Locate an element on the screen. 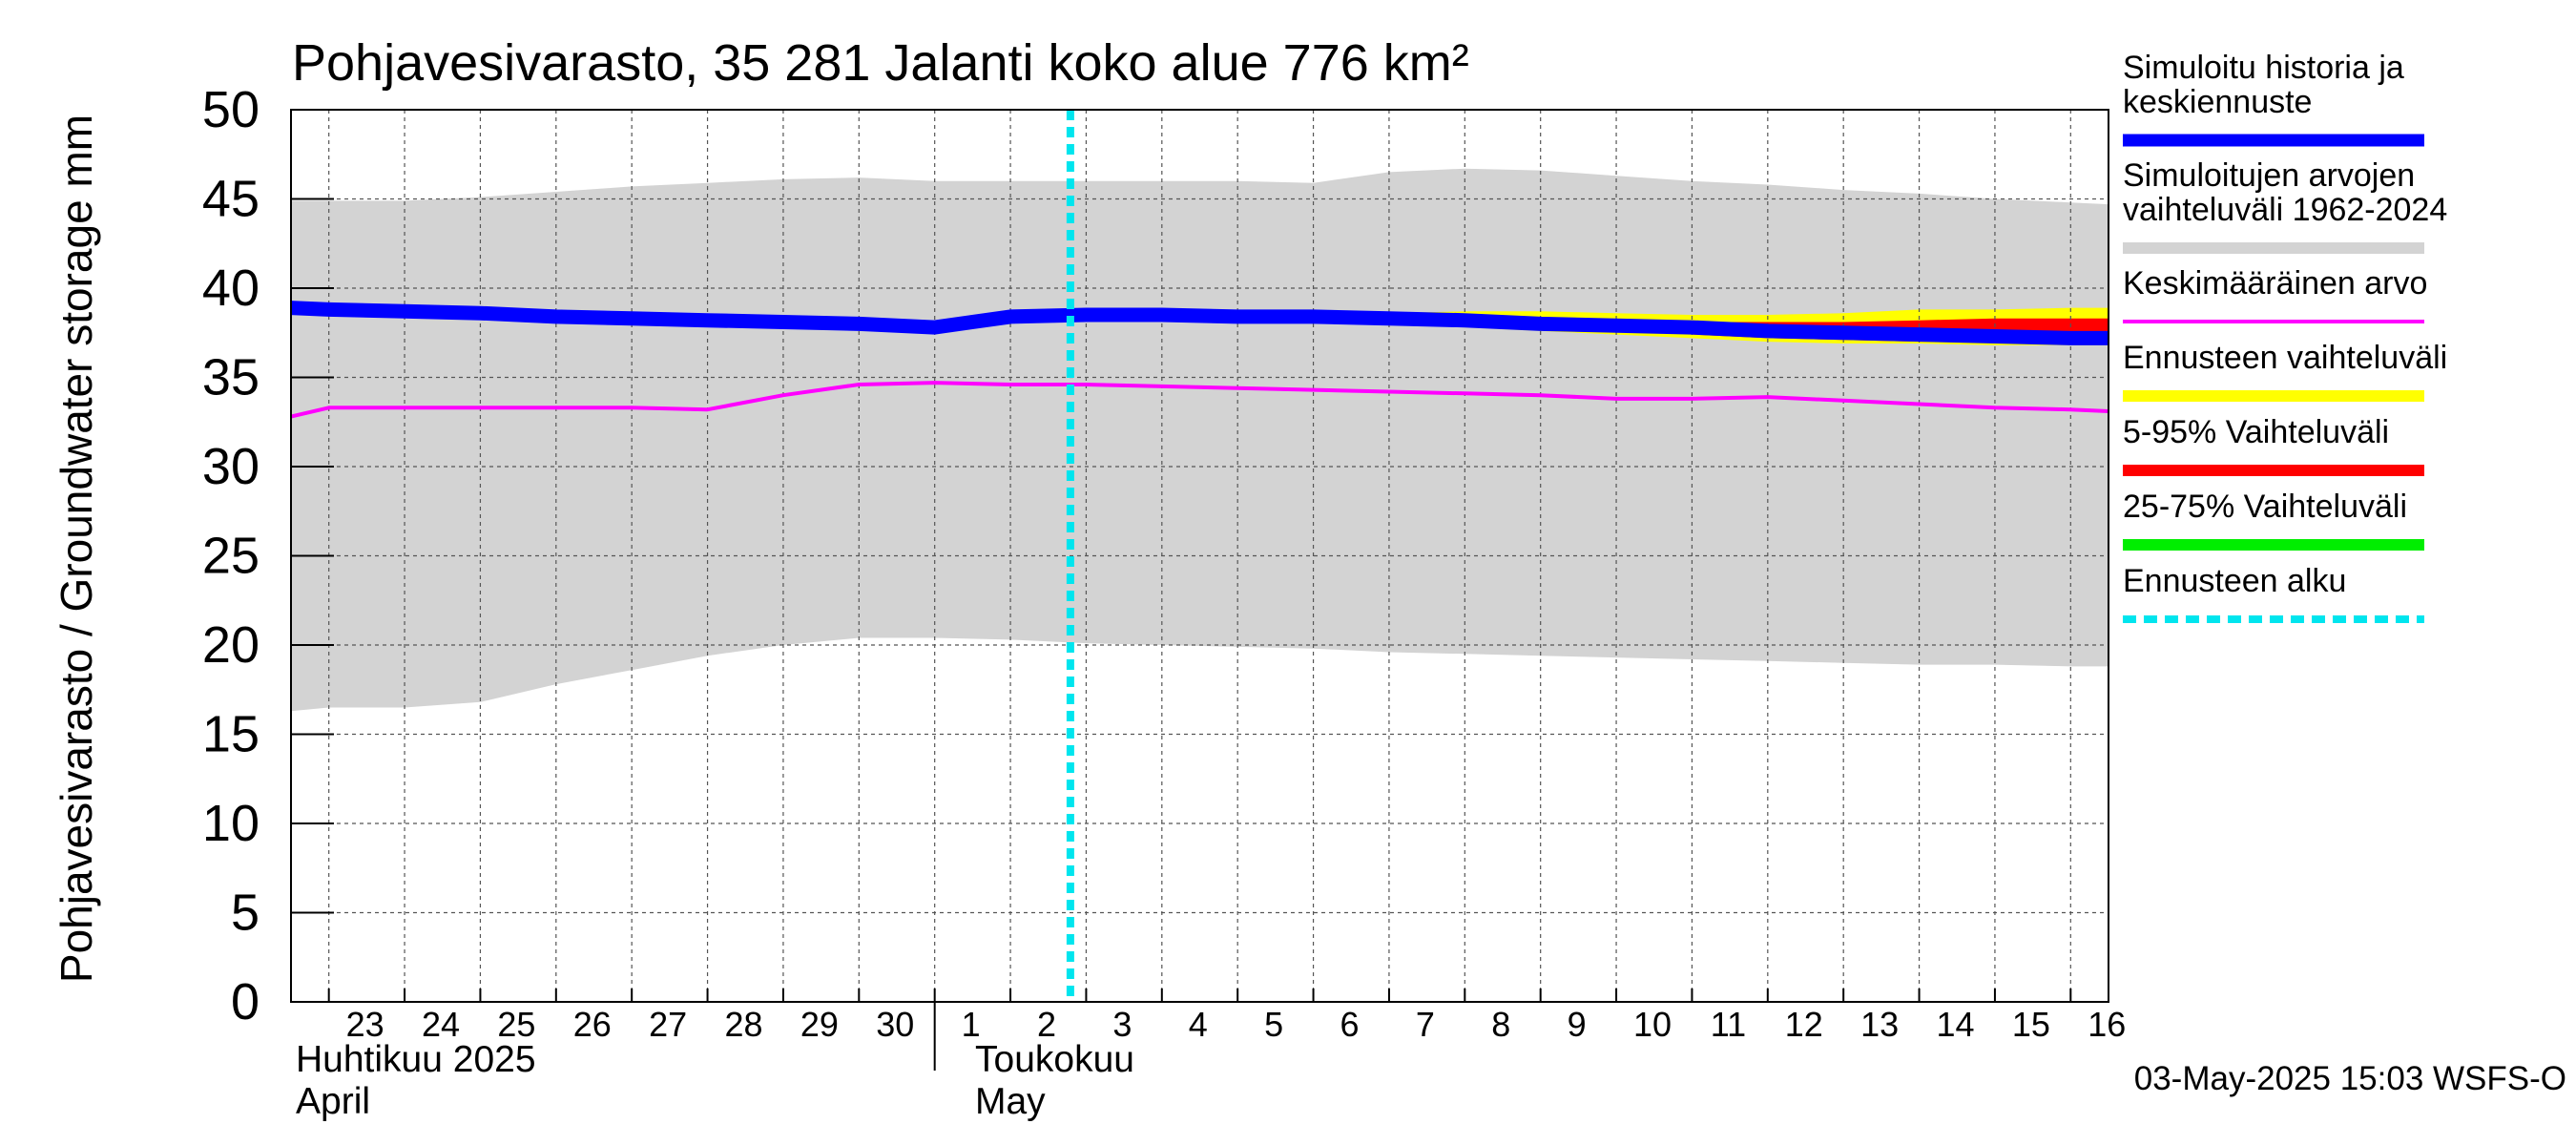  month-label-1-line1: Toukokuu is located at coordinates (1054, 1060).